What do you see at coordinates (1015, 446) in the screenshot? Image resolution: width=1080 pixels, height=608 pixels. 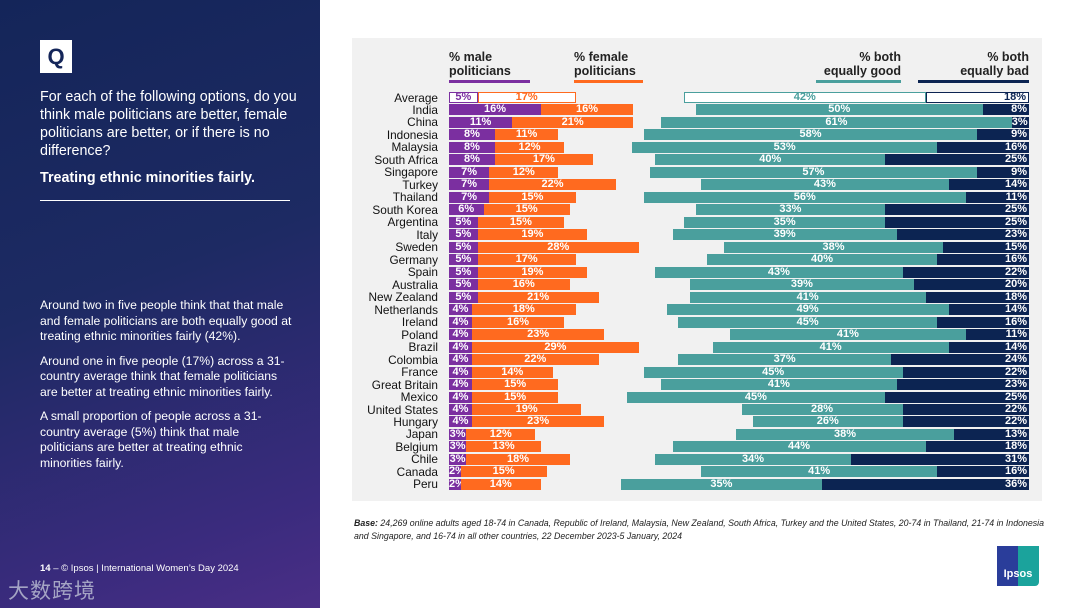 I see `data-label: 18%` at bounding box center [1015, 446].